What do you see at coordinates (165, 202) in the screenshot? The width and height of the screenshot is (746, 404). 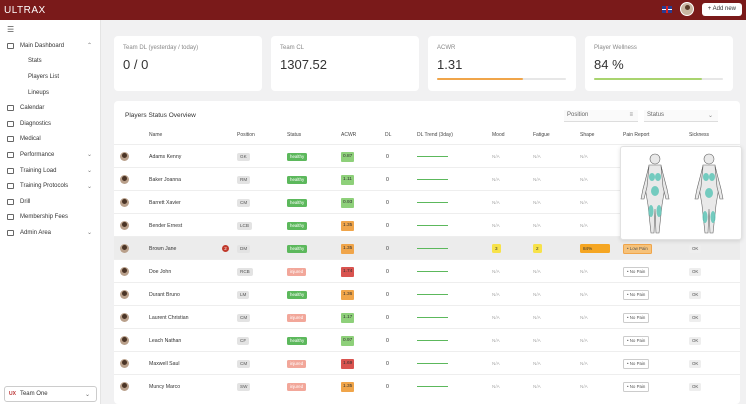 I see `player-name: Barrett Xavier` at bounding box center [165, 202].